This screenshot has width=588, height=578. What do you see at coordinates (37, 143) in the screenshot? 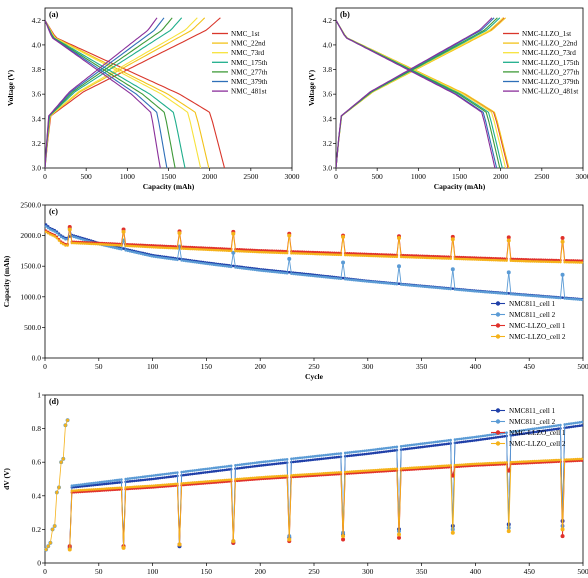
I see `y-tick-label: 3.2` at bounding box center [37, 143].